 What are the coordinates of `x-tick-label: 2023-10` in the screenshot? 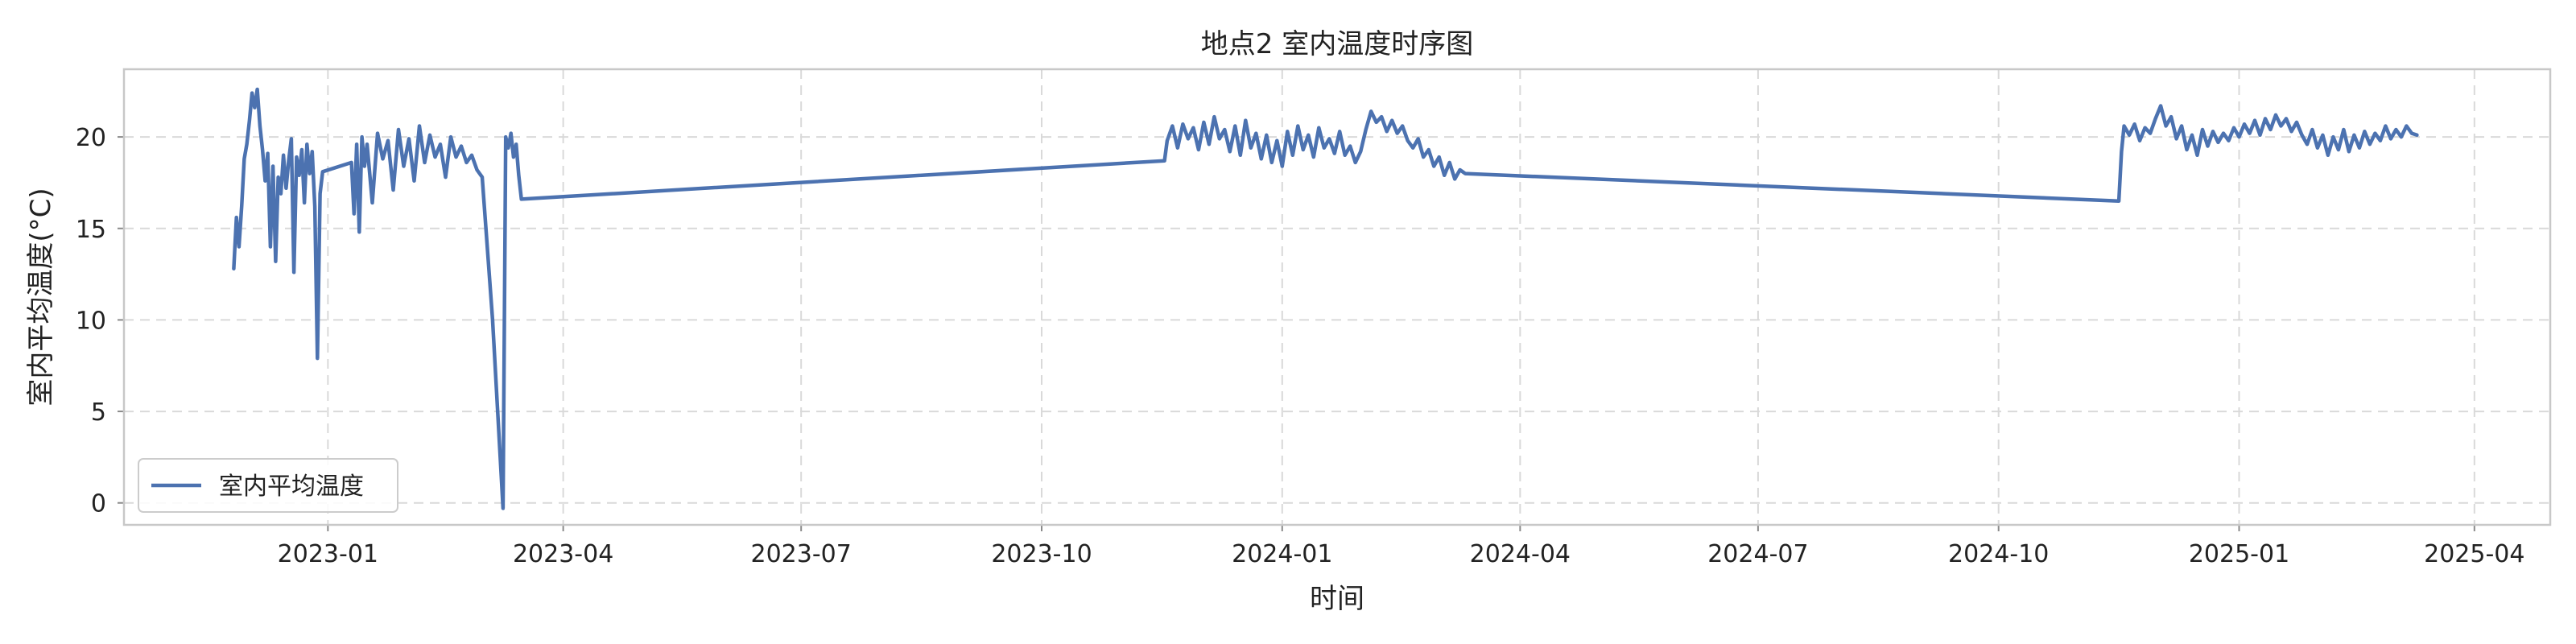 It's located at (1041, 554).